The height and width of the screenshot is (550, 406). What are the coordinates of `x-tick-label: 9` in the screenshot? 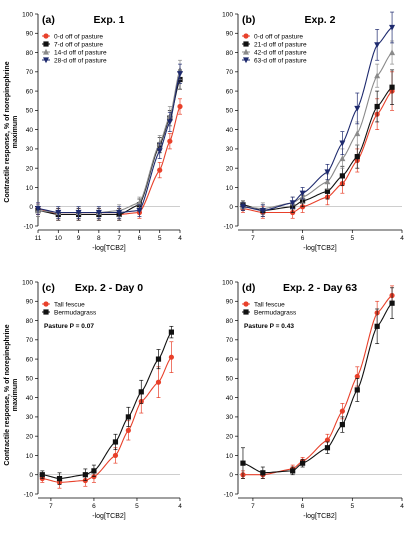 It's located at (79, 238).